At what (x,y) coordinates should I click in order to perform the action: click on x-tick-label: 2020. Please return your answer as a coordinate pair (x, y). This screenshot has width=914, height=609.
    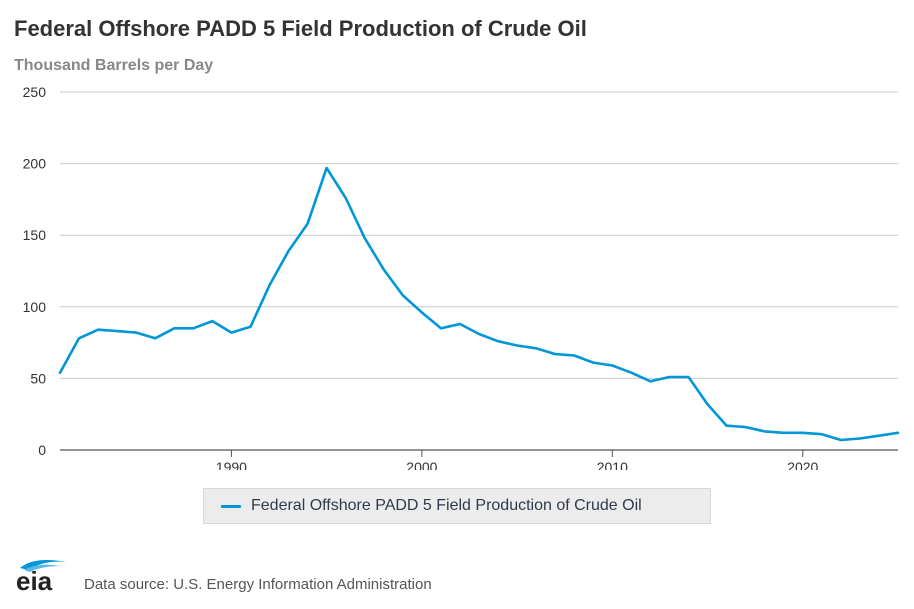
    Looking at the image, I should click on (802, 464).